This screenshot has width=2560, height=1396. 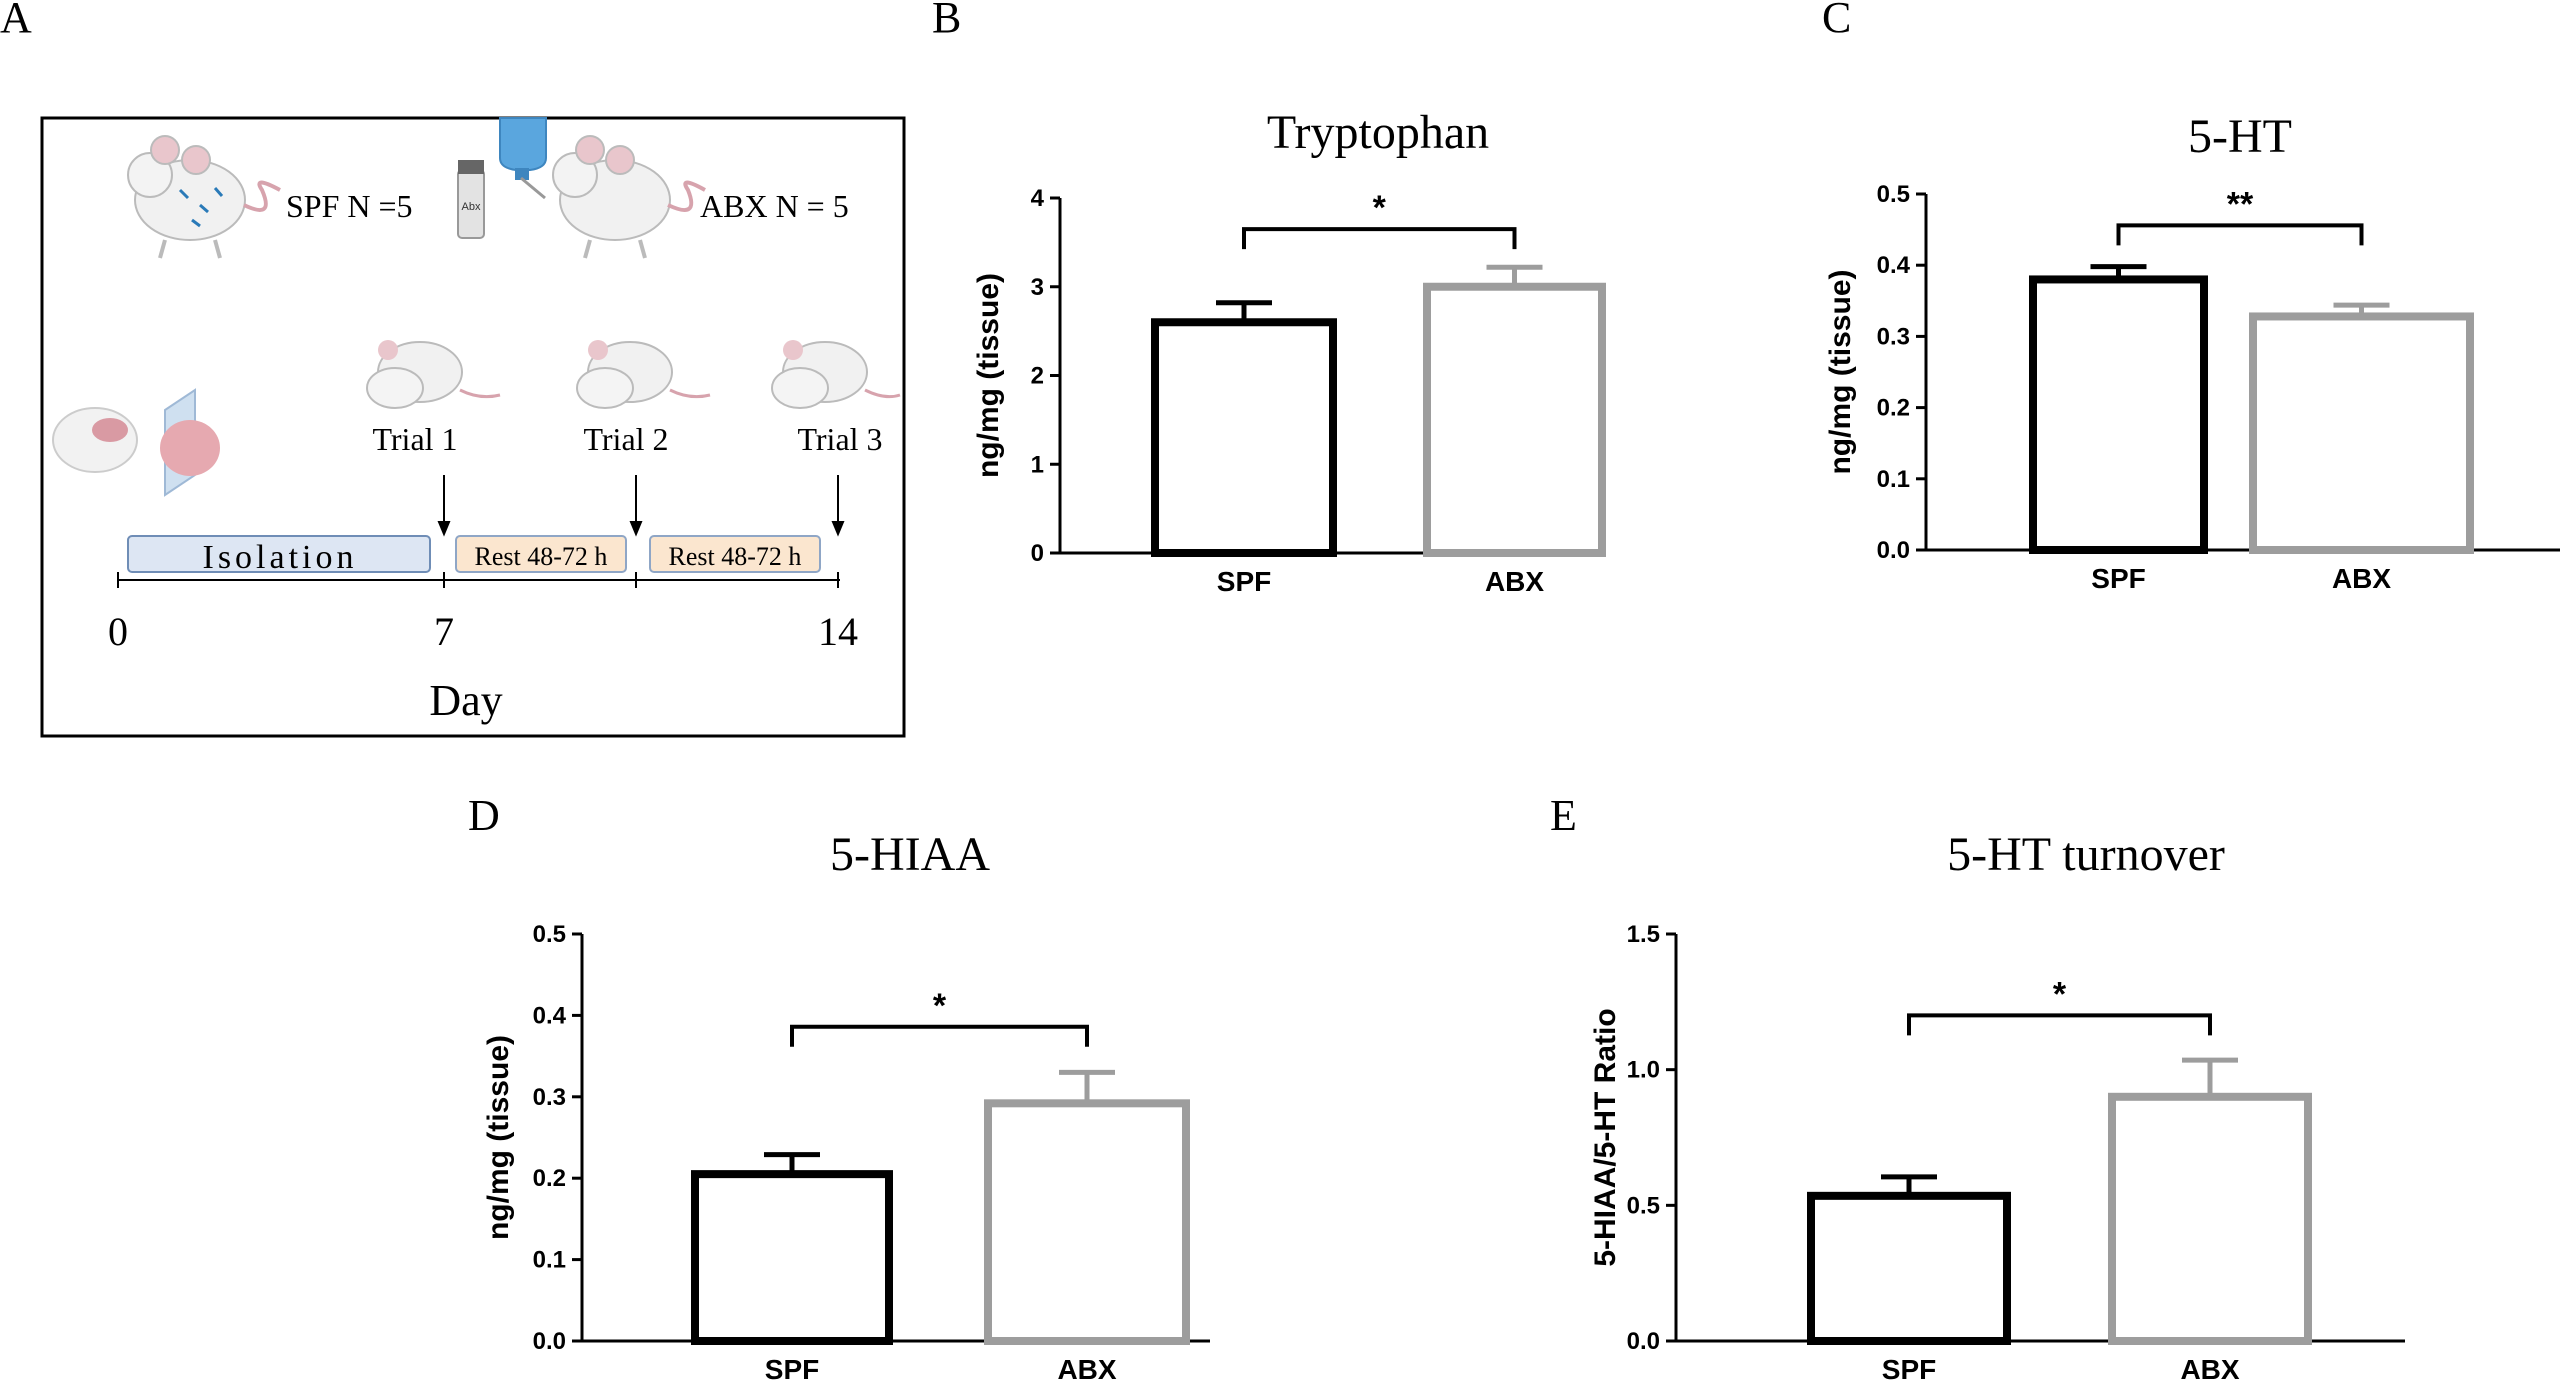 I want to click on y-tick-label: 2, so click(x=1037, y=376).